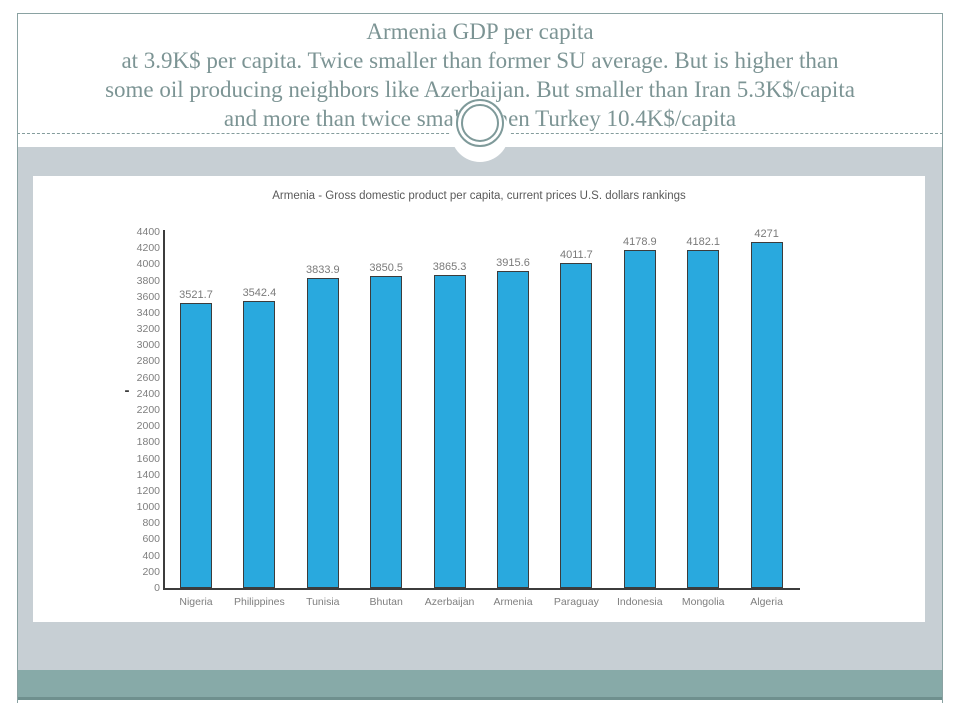 This screenshot has height=720, width=960. I want to click on bar-value-label: 3915.6, so click(513, 263).